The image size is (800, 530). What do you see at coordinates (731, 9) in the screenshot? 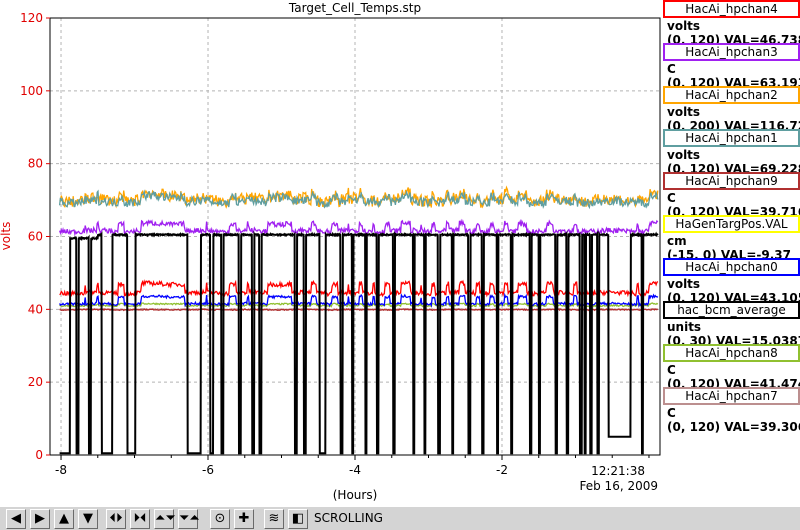
I see `legend-series-name: HacAi_hpchan4` at bounding box center [731, 9].